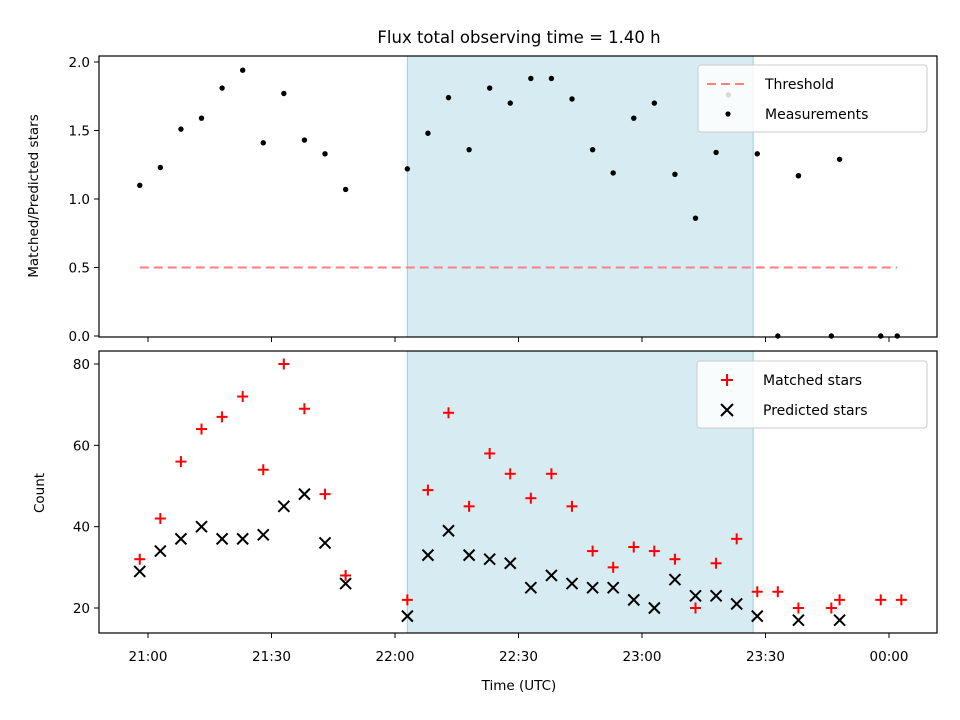 This screenshot has height=720, width=960. Describe the element at coordinates (81, 446) in the screenshot. I see `bottom-y-tick-label: 60` at that location.